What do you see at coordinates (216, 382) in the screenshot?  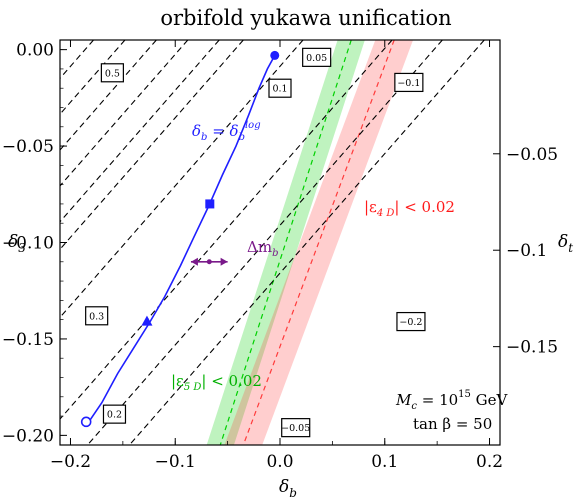 I see `eps5d-label: |ε5 D| < 0.02` at bounding box center [216, 382].